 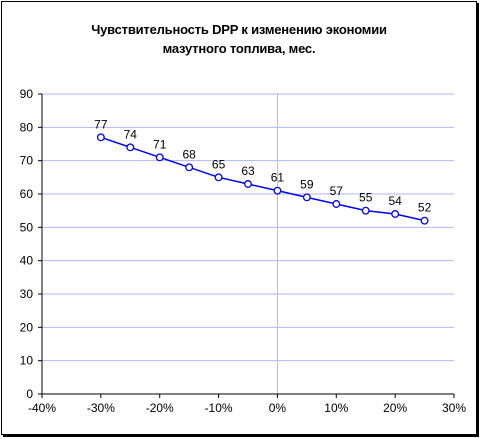 I want to click on data-label: 59, so click(x=307, y=184).